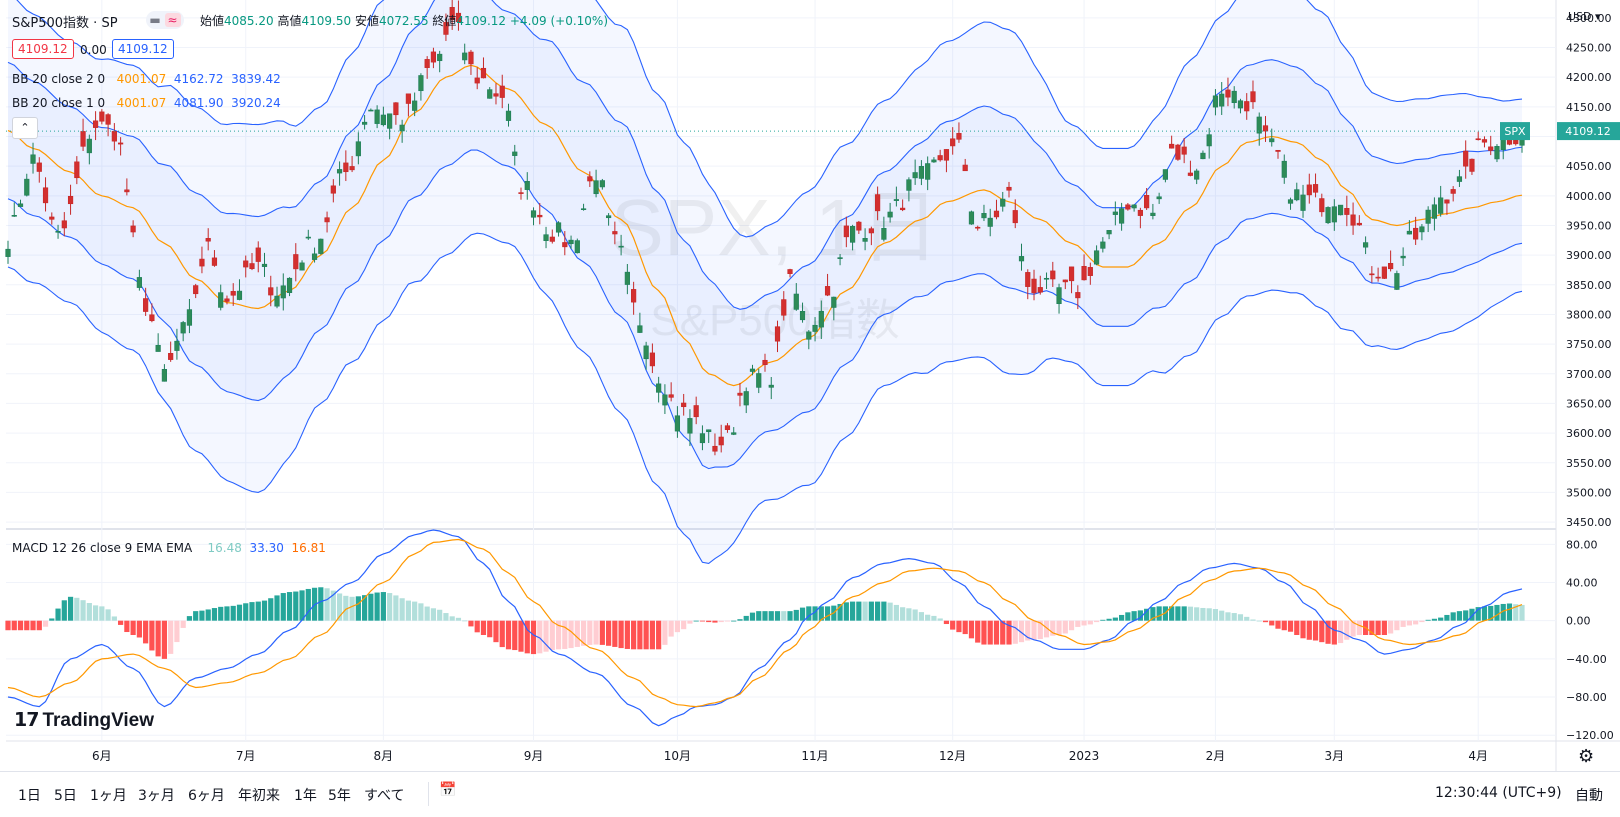 The width and height of the screenshot is (1620, 817). Describe the element at coordinates (1580, 16) in the screenshot. I see `currency-label: USD` at that location.